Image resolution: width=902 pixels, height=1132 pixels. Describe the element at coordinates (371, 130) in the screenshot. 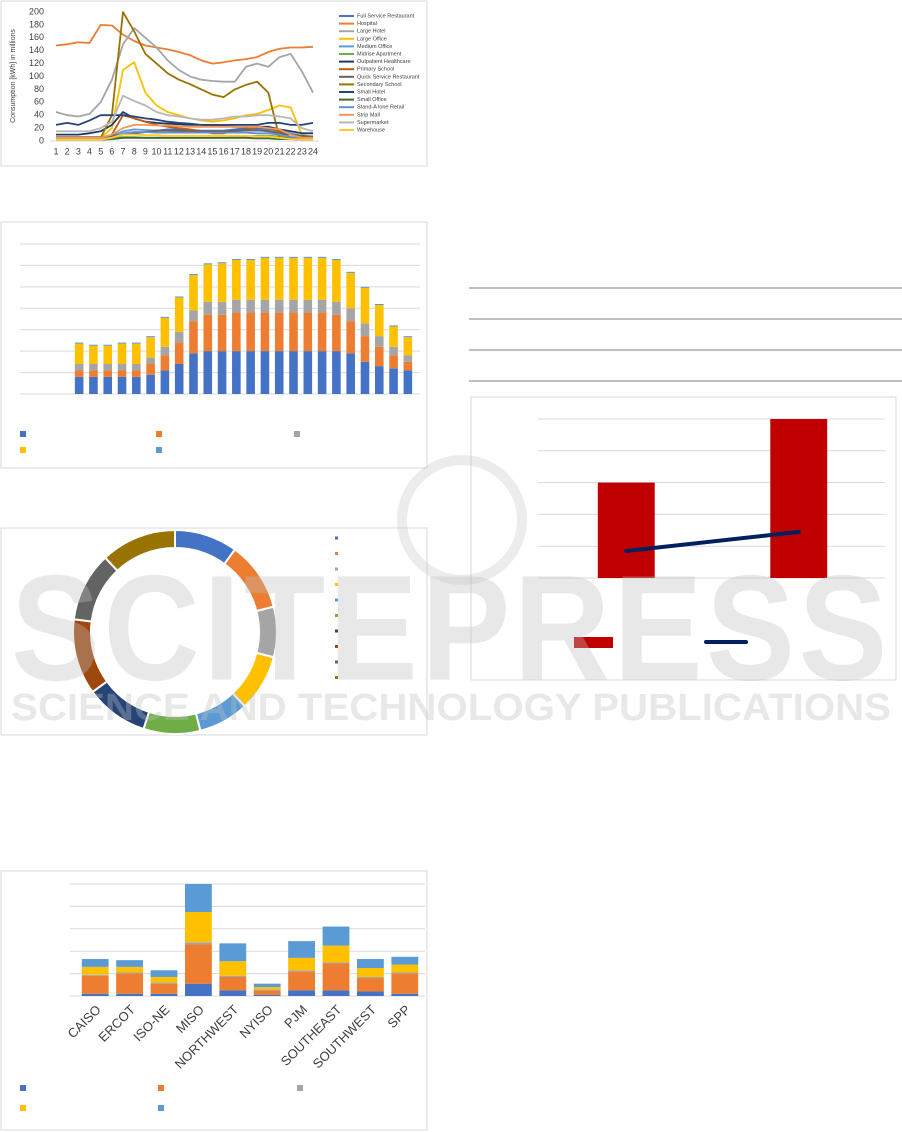

I see `legend-label: Warehouse` at that location.